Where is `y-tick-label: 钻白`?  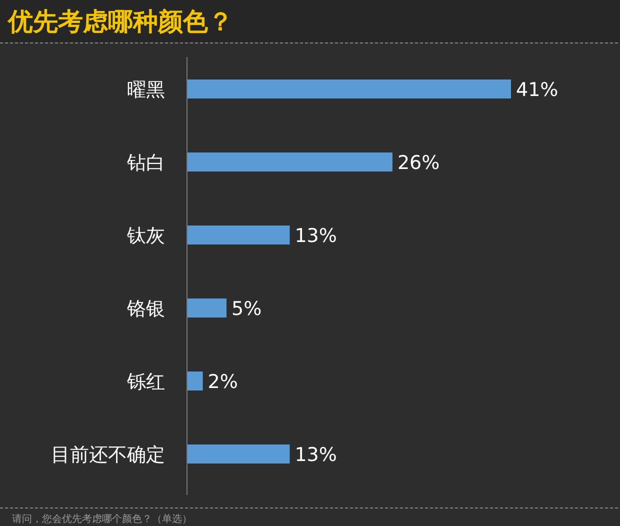
y-tick-label: 钻白 is located at coordinates (145, 163).